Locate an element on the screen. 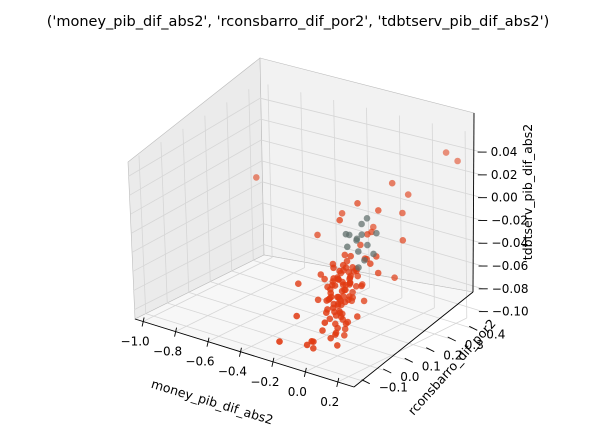 The height and width of the screenshot is (431, 596). y-axis-line is located at coordinates (413, 339).